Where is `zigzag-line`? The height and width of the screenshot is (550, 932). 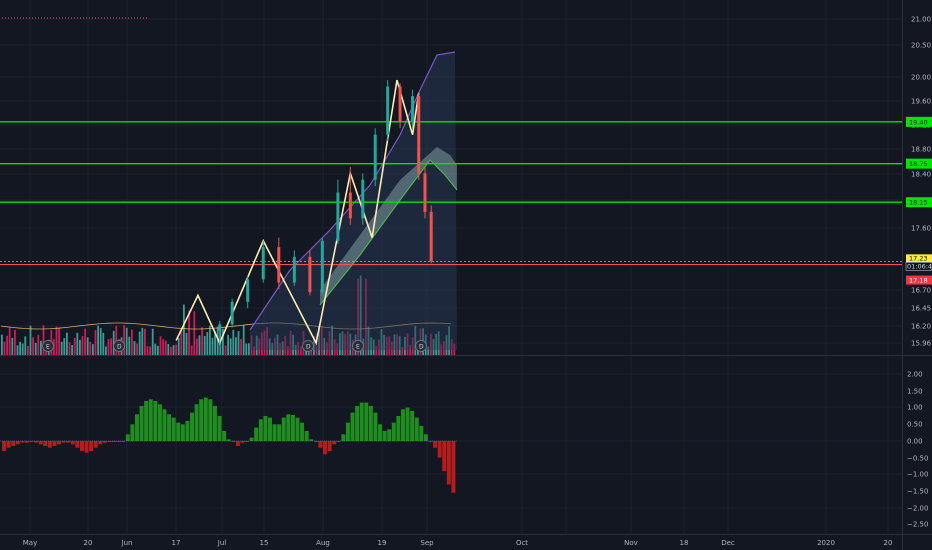
zigzag-line is located at coordinates (297, 212).